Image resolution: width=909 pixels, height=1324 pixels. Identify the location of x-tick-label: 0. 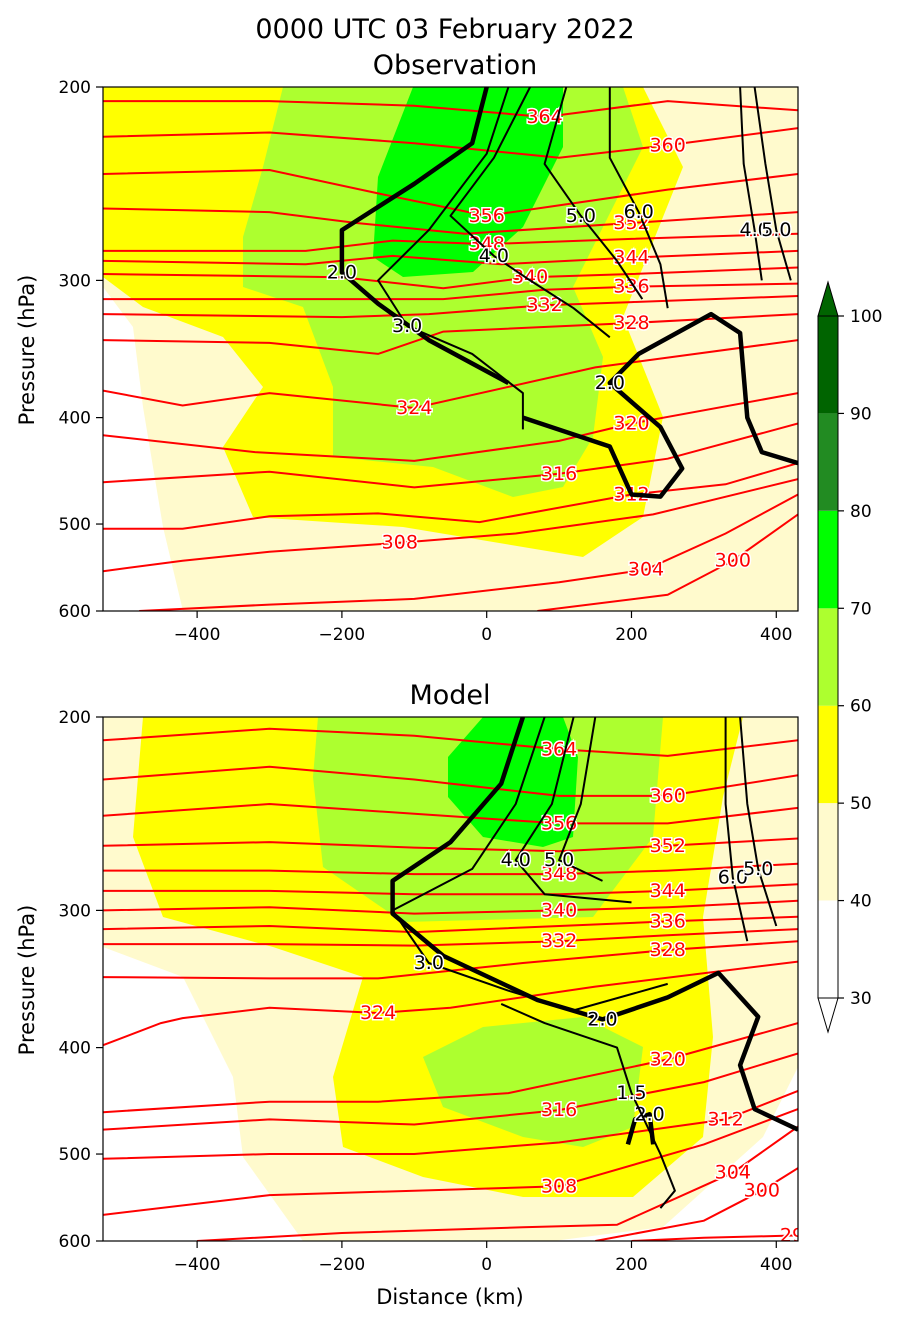
(486, 635).